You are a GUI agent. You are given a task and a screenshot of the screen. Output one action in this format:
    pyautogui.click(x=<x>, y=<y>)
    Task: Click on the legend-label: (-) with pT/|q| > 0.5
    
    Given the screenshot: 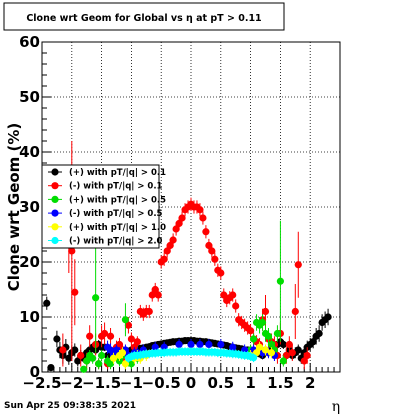 What is the action you would take?
    pyautogui.click(x=116, y=214)
    